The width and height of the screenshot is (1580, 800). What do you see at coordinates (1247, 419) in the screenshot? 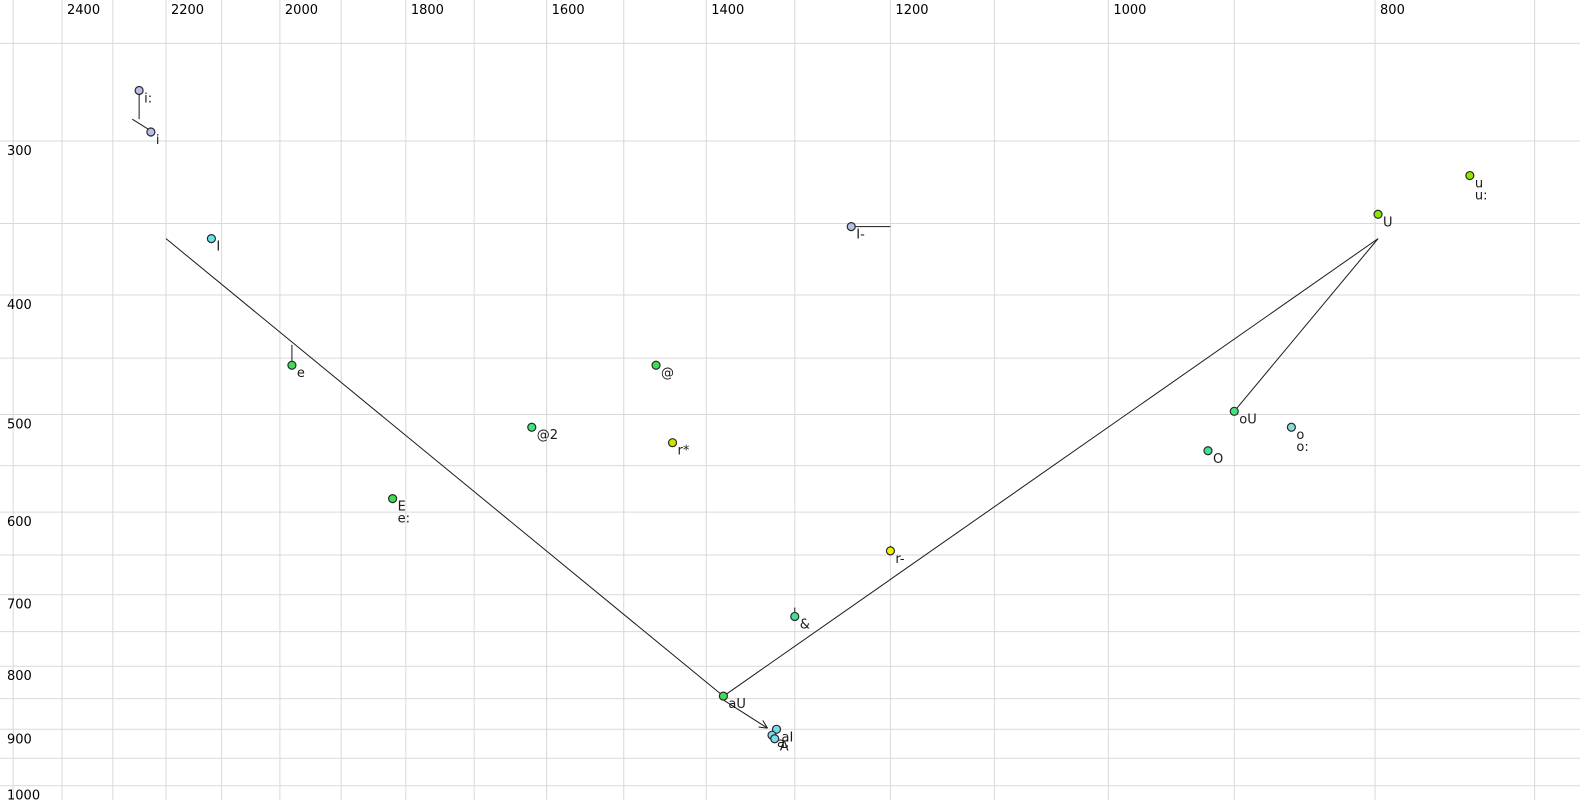
I see `vowel-point-label: oU` at bounding box center [1247, 419].